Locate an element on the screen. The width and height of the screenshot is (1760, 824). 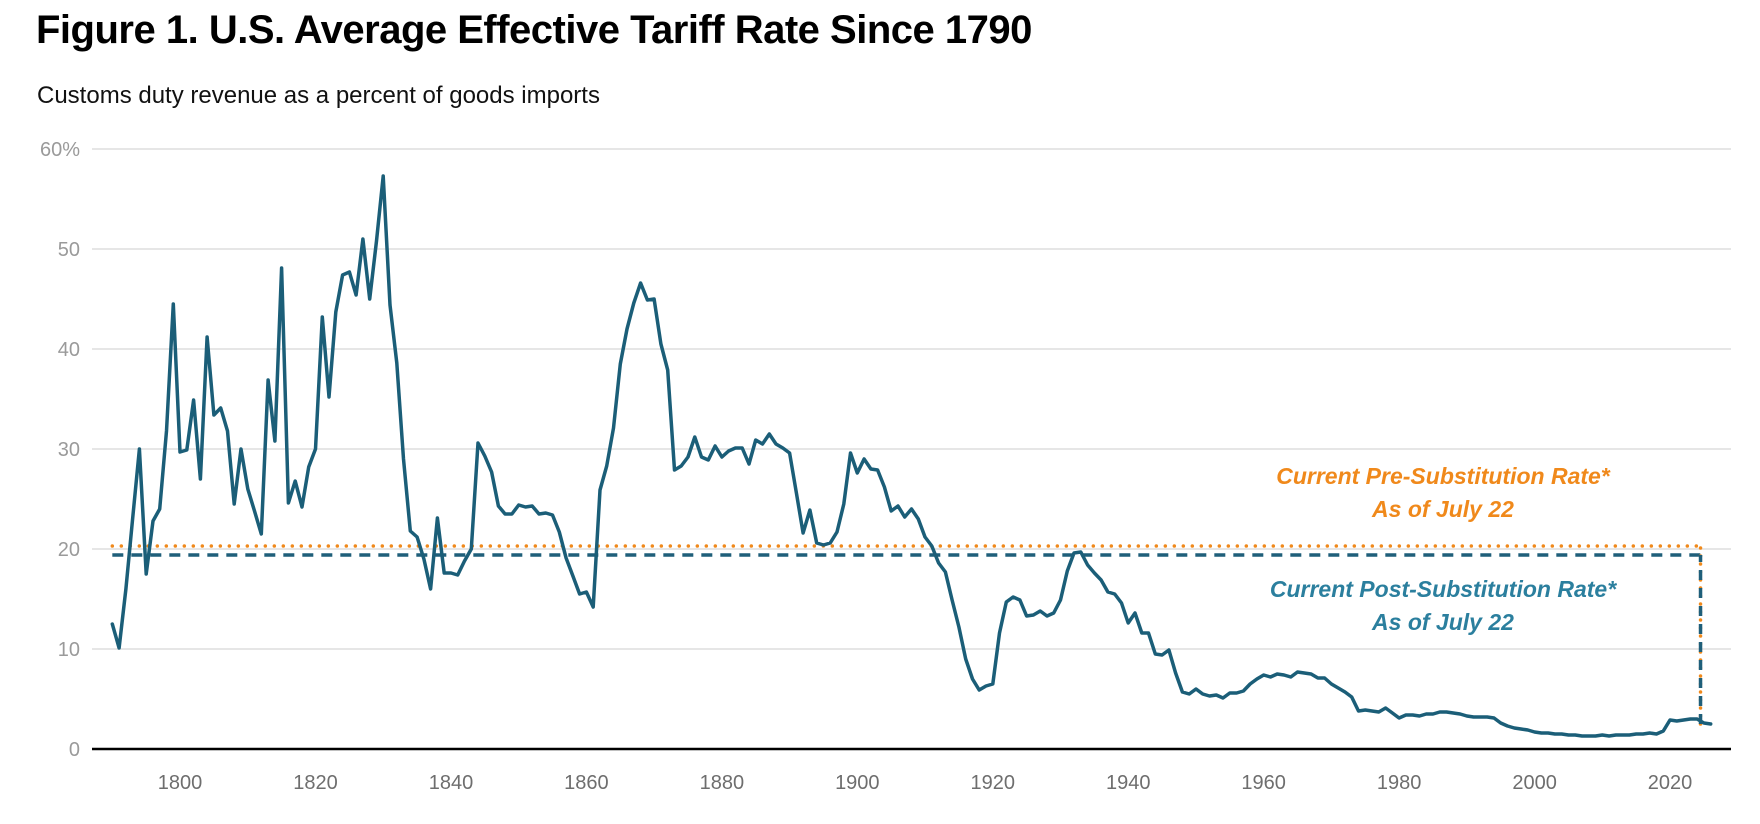
x-tick-label: 1840 is located at coordinates (451, 783).